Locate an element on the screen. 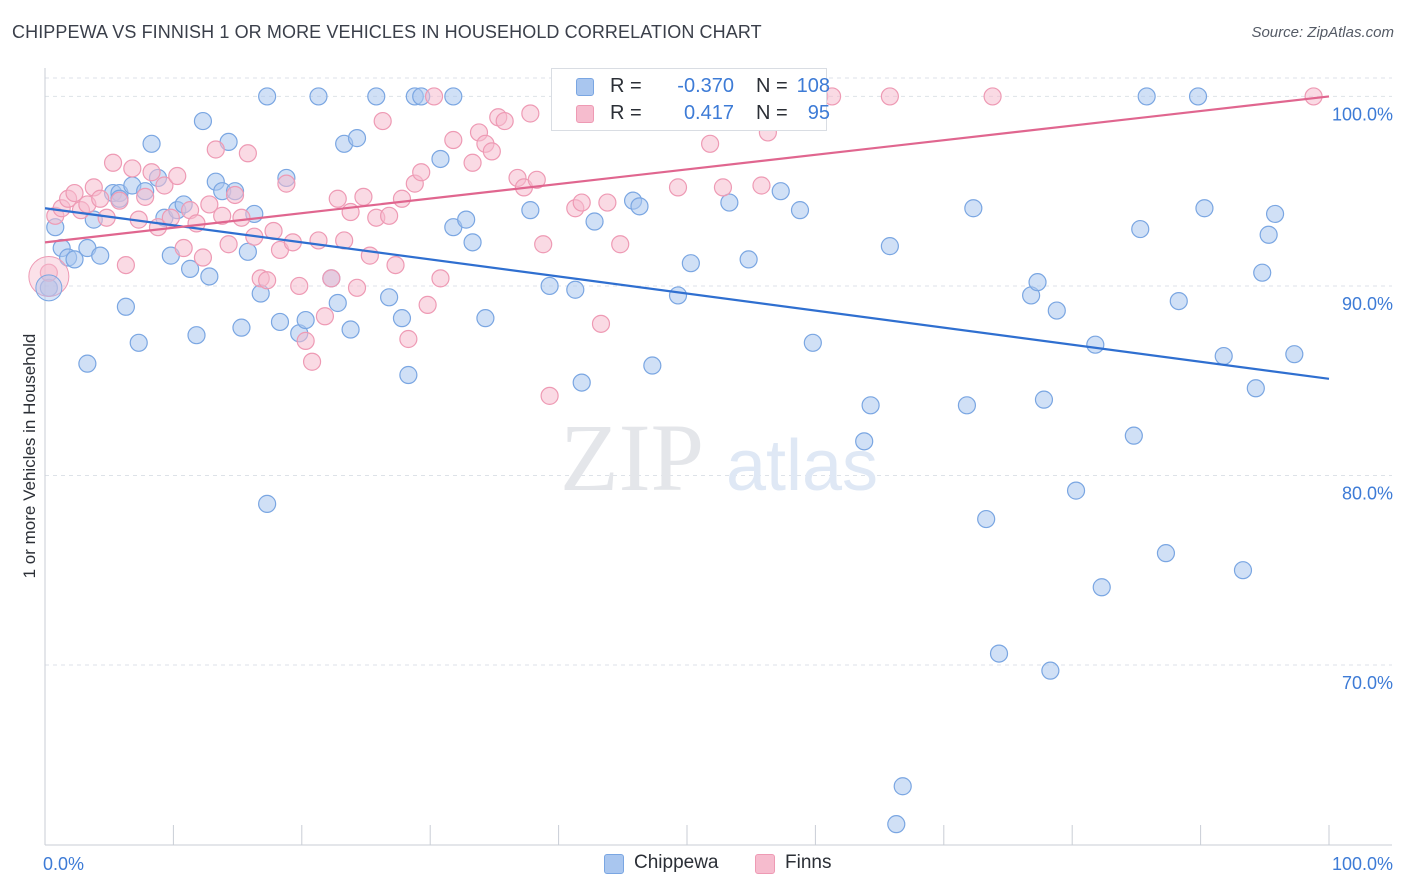  correlation-legend: R = -0.370 N = 108 R = 0.417 N = 95 is located at coordinates (690, 99).